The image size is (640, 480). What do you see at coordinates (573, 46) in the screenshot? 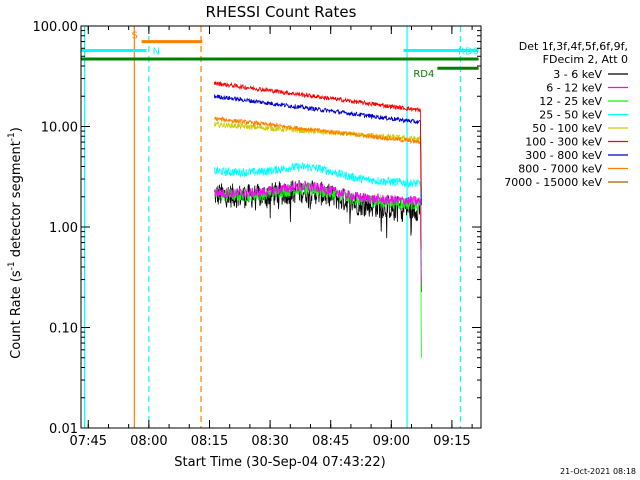
I see `legend-header-line-1: Det 1f,3f,4f,5f,6f,9f,` at bounding box center [573, 46].